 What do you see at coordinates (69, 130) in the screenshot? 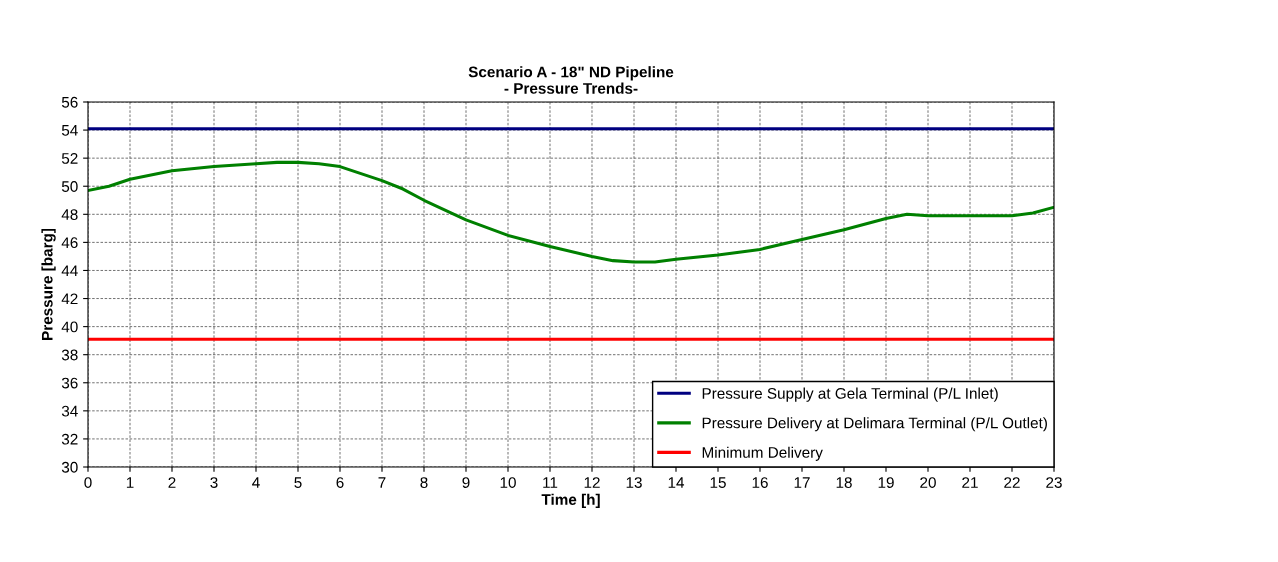
I see `y-tick-label: 54` at bounding box center [69, 130].